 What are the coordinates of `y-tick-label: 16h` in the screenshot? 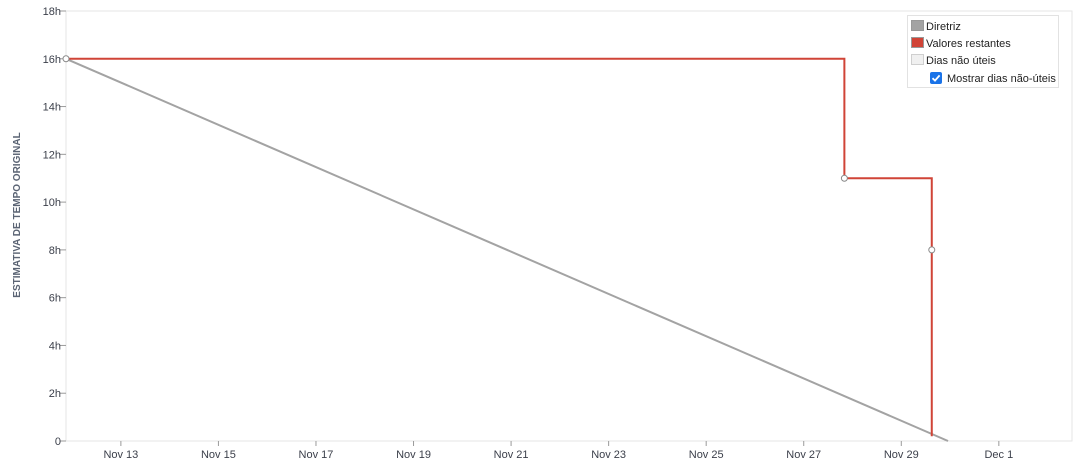 It's located at (52, 60).